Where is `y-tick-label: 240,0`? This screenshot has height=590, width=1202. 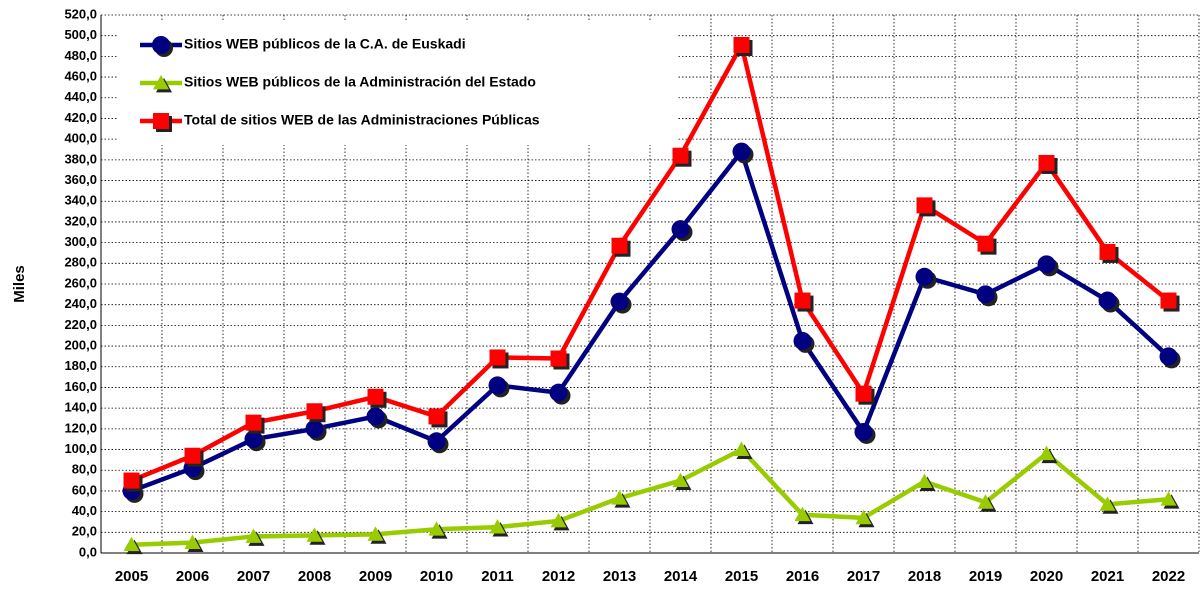
y-tick-label: 240,0 is located at coordinates (80, 303).